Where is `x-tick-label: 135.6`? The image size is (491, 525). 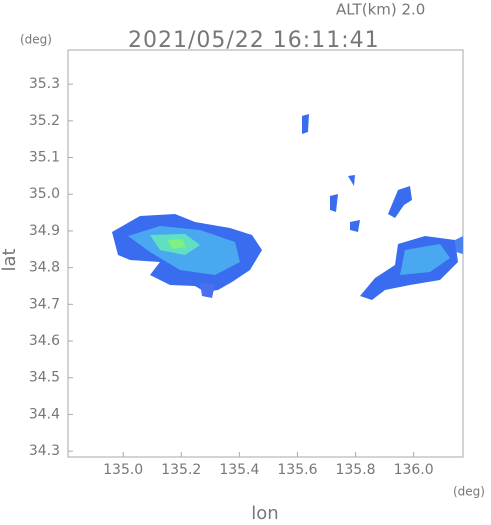 x-tick-label: 135.6 is located at coordinates (297, 470).